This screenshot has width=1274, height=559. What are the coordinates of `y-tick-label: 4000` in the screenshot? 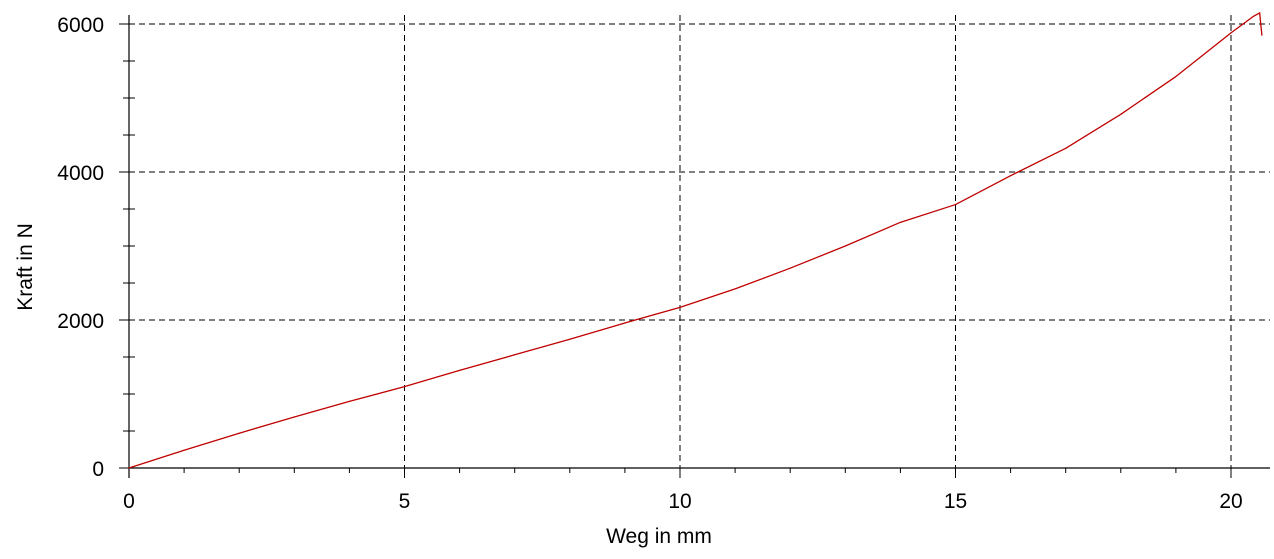 It's located at (80, 173).